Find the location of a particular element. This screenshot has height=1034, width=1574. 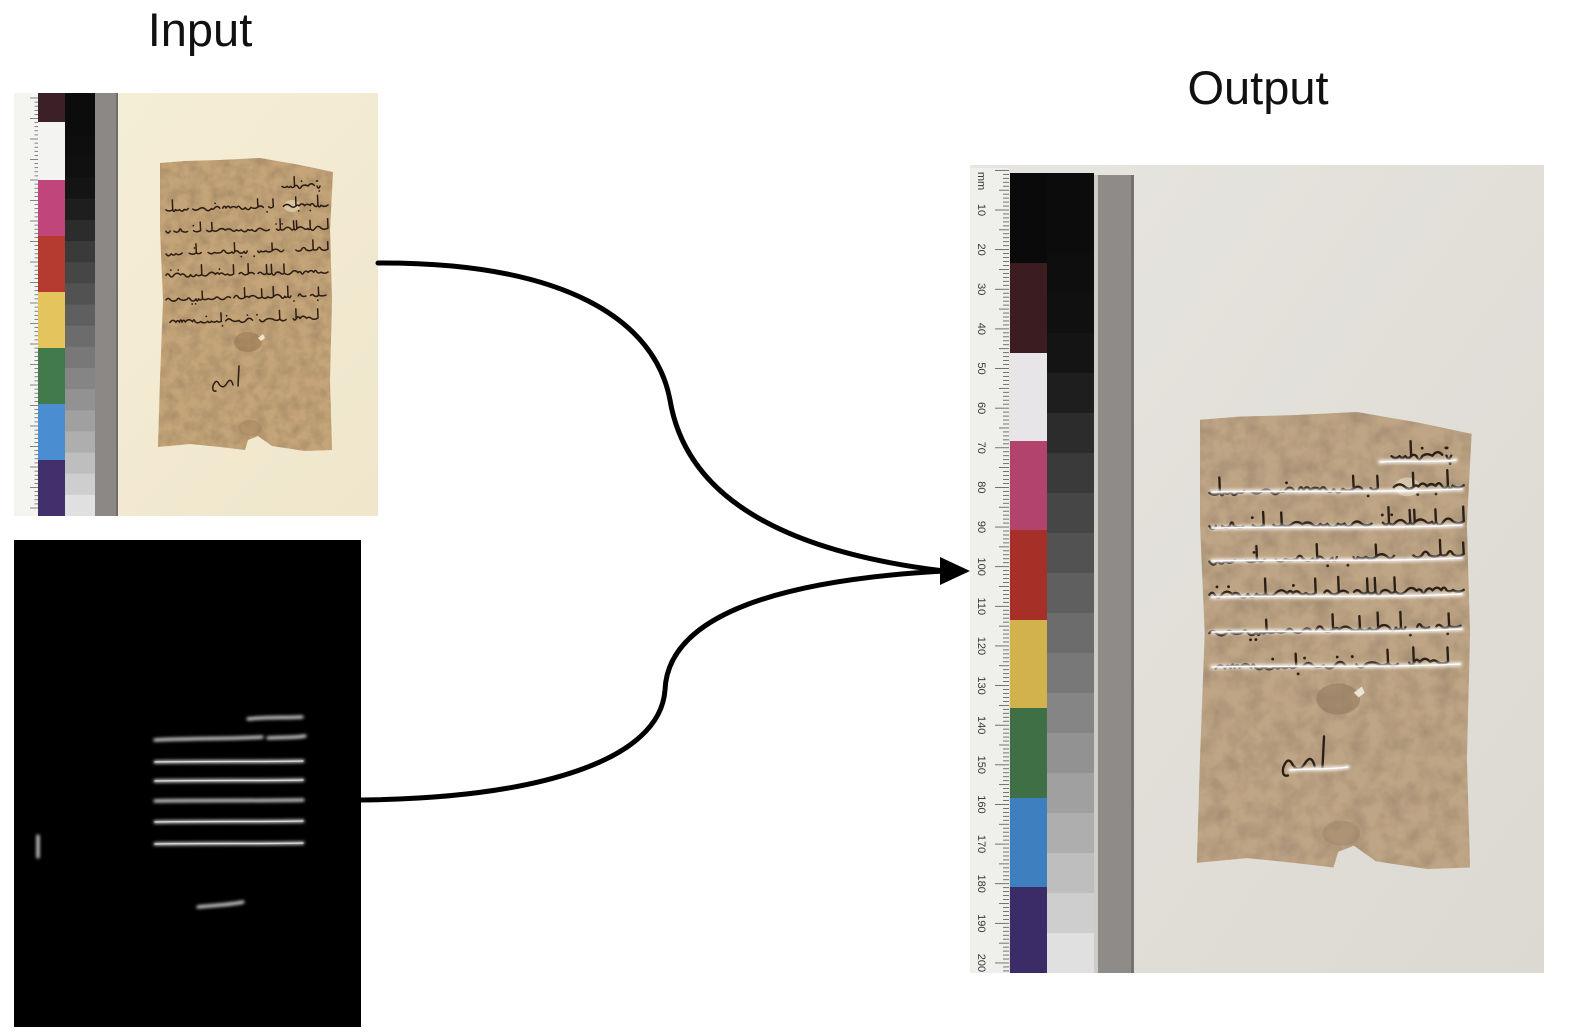

output-grayscale-chart is located at coordinates (1070, 573).